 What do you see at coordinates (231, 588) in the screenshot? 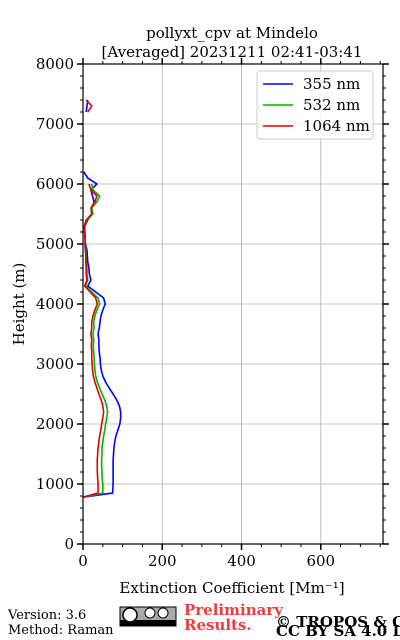
I see `x-axis-label: Extinction Coefficient [Mm⁻¹]` at bounding box center [231, 588].